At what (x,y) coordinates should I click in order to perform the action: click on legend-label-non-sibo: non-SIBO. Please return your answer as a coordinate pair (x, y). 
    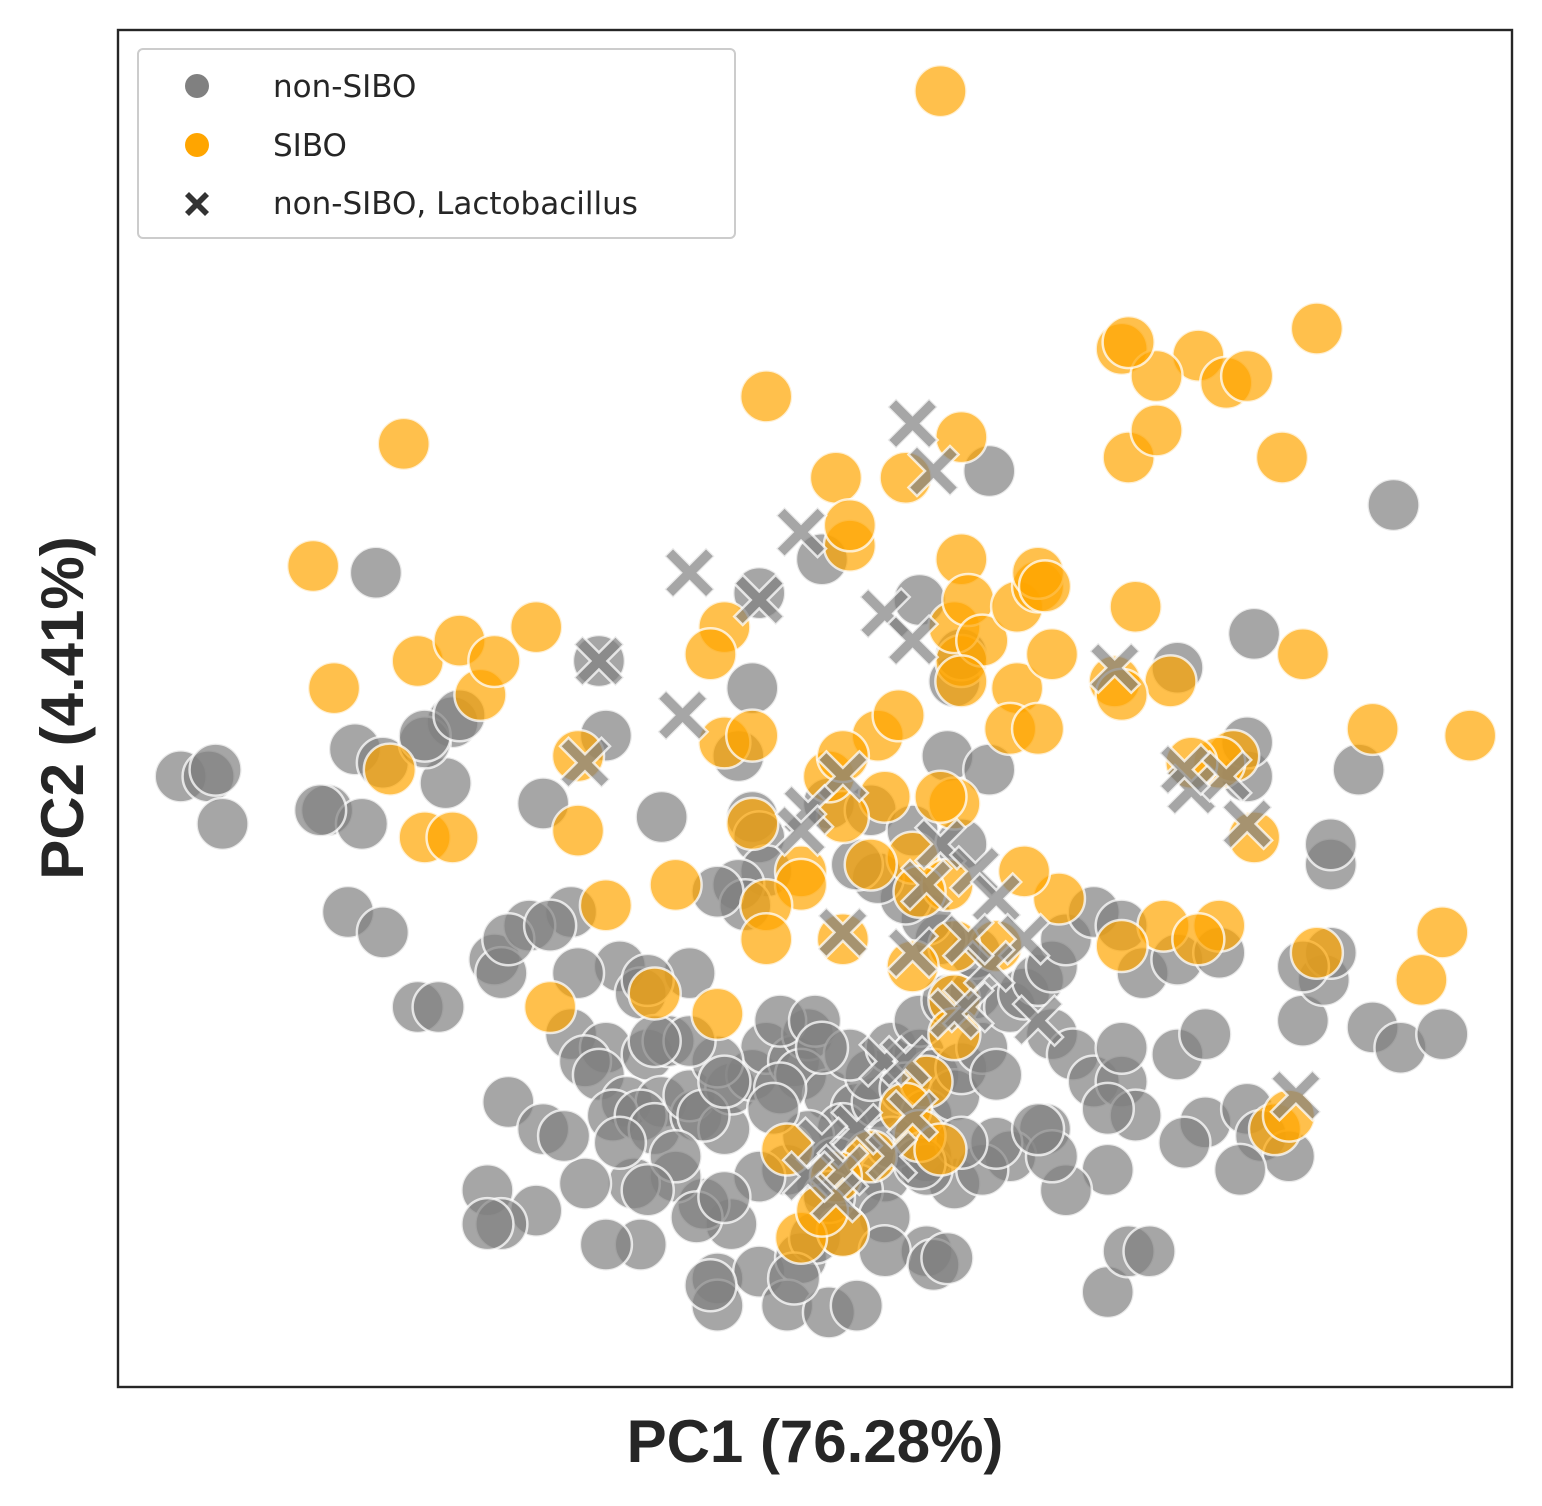
    Looking at the image, I should click on (344, 87).